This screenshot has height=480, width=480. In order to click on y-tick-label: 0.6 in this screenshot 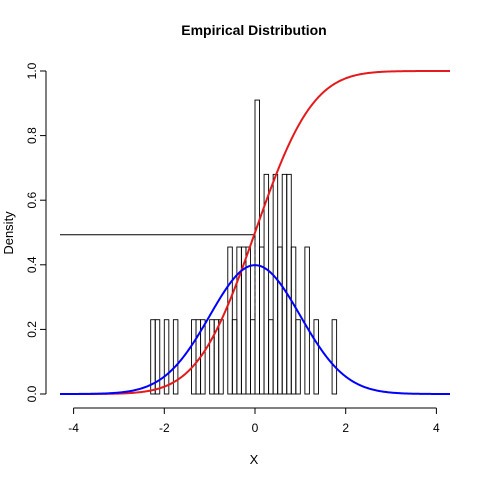, I will do `click(32, 200)`.